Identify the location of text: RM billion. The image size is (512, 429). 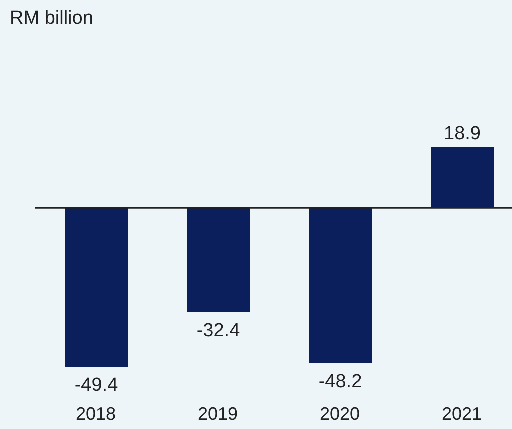
(52, 19).